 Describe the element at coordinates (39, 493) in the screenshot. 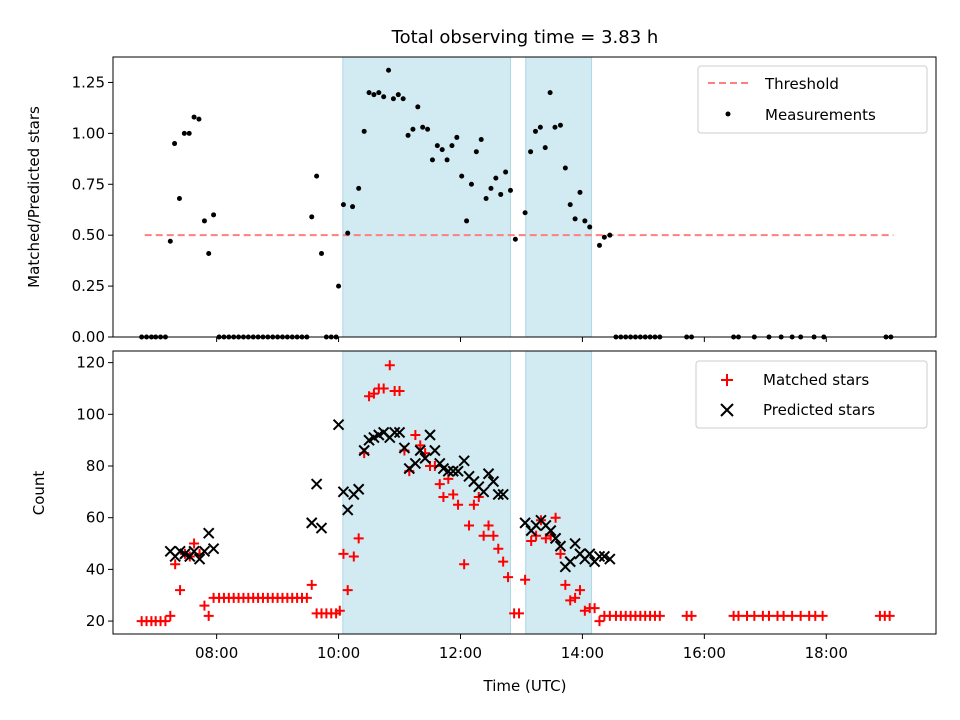

I see `bottom-y-axis-label: Count` at that location.